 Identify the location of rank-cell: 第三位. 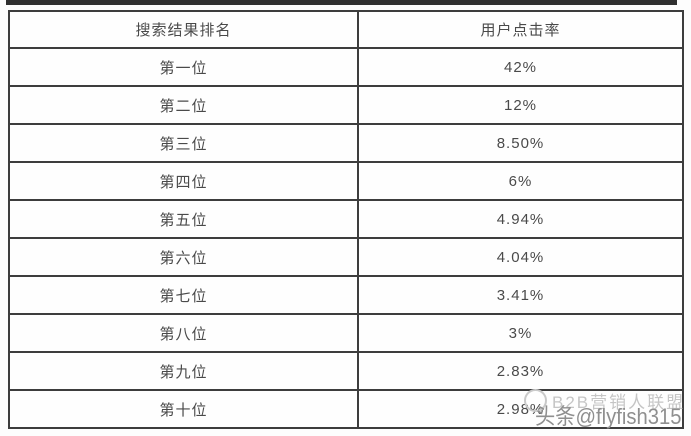
(183, 143).